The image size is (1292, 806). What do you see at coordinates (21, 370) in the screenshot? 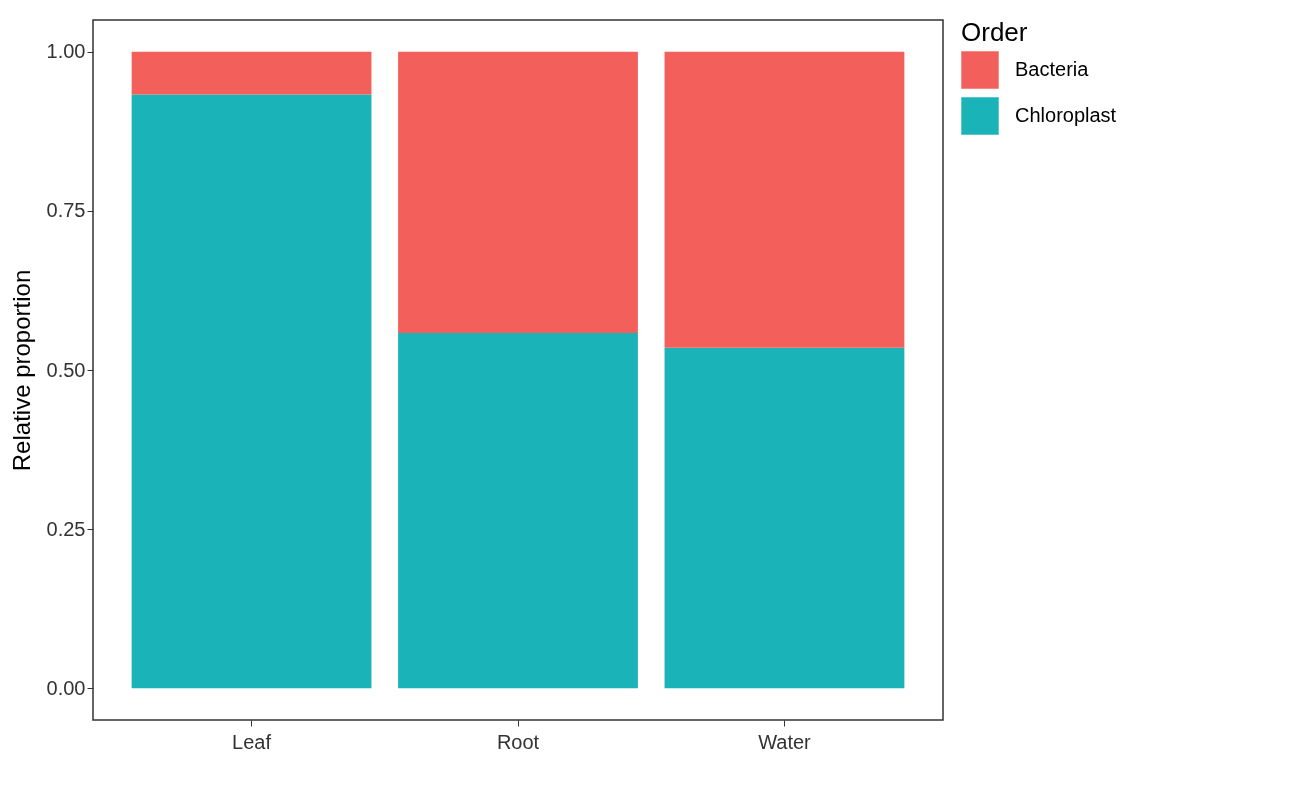
I see `y-axis-title: Relative proportion` at bounding box center [21, 370].